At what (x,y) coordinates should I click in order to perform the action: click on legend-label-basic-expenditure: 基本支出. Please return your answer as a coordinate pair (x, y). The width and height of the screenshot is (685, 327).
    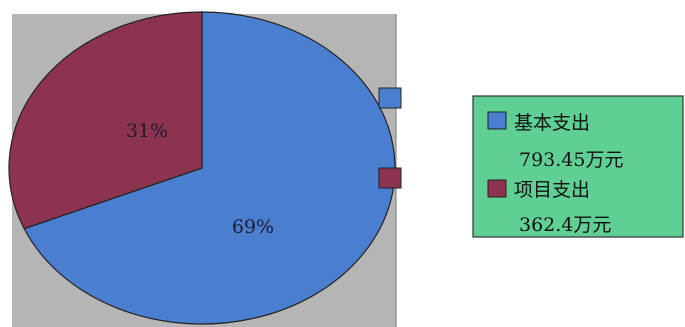
    Looking at the image, I should click on (552, 123).